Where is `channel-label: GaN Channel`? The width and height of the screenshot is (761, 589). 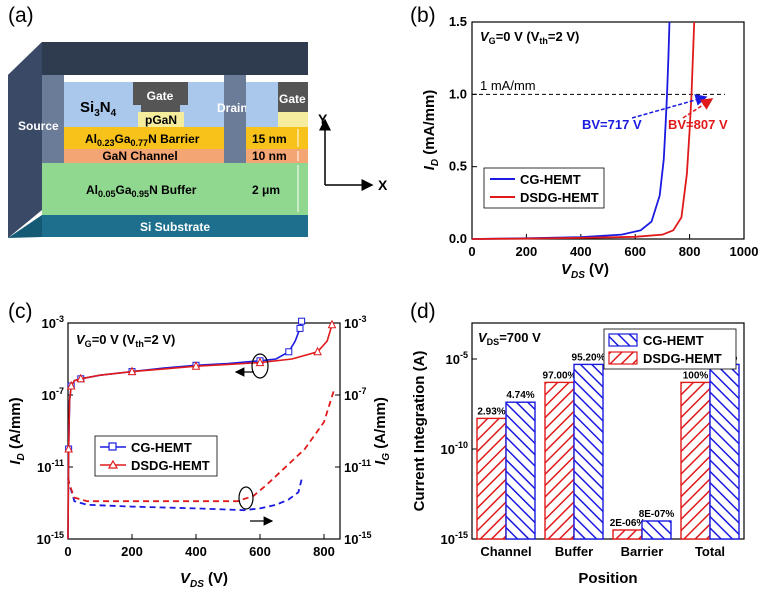 channel-label: GaN Channel is located at coordinates (139, 156).